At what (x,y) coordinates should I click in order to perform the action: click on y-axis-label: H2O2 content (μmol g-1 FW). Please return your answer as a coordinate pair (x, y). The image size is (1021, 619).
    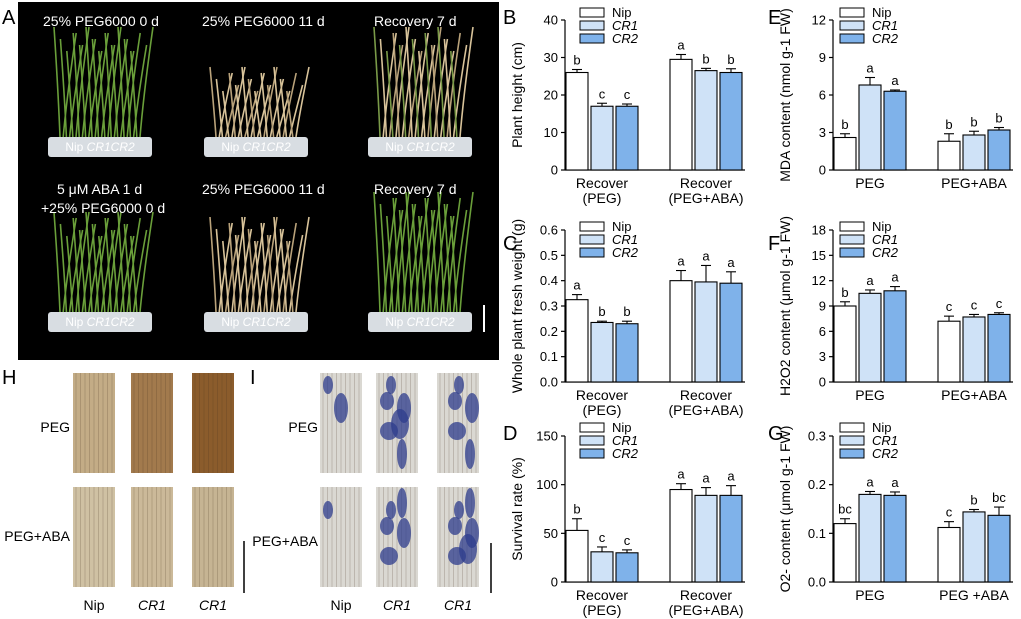
    Looking at the image, I should click on (785, 306).